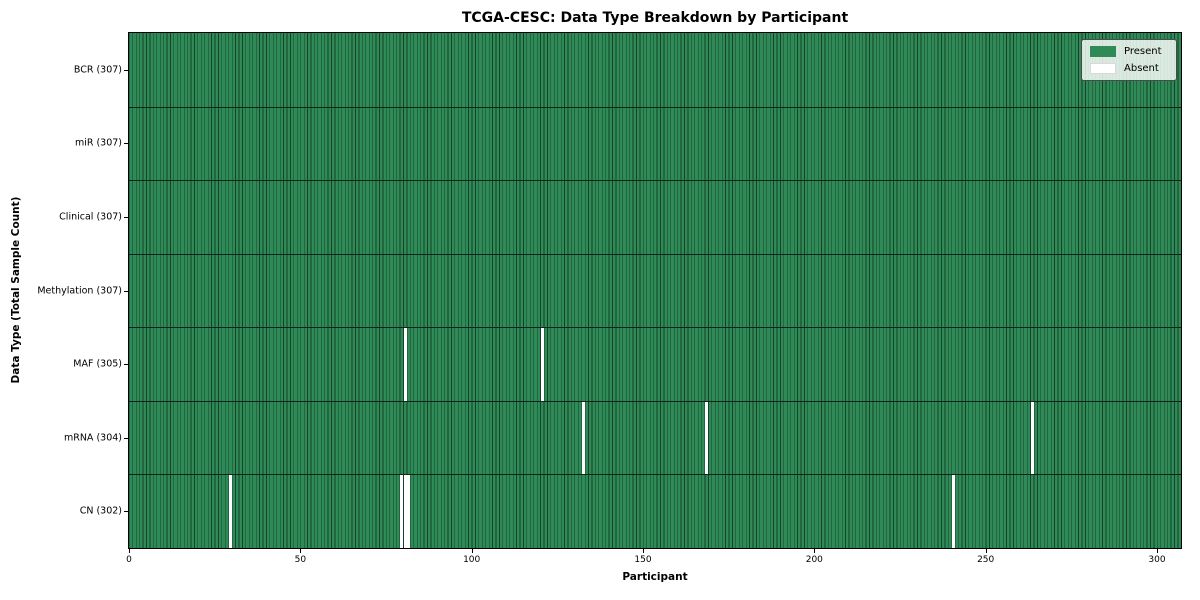 The width and height of the screenshot is (1200, 600). What do you see at coordinates (1129, 60) in the screenshot?
I see `legend: Present Absent` at bounding box center [1129, 60].